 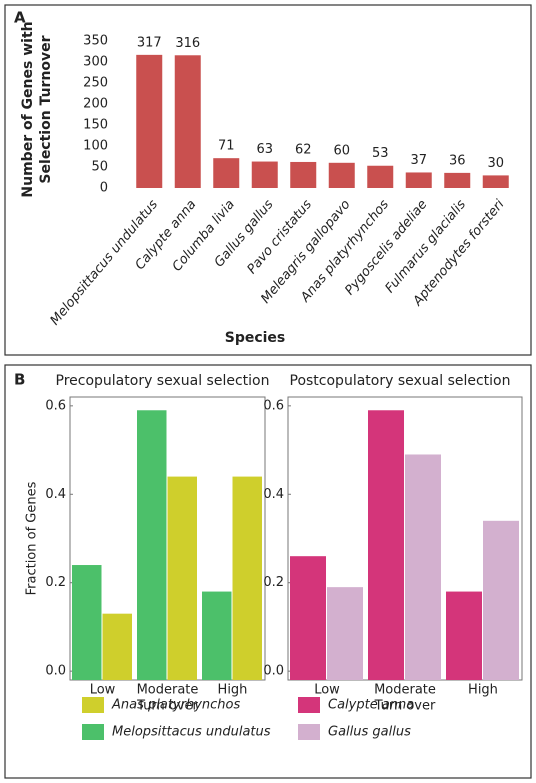 What do you see at coordinates (369, 732) in the screenshot?
I see `legend-label: Gallus gallus` at bounding box center [369, 732].